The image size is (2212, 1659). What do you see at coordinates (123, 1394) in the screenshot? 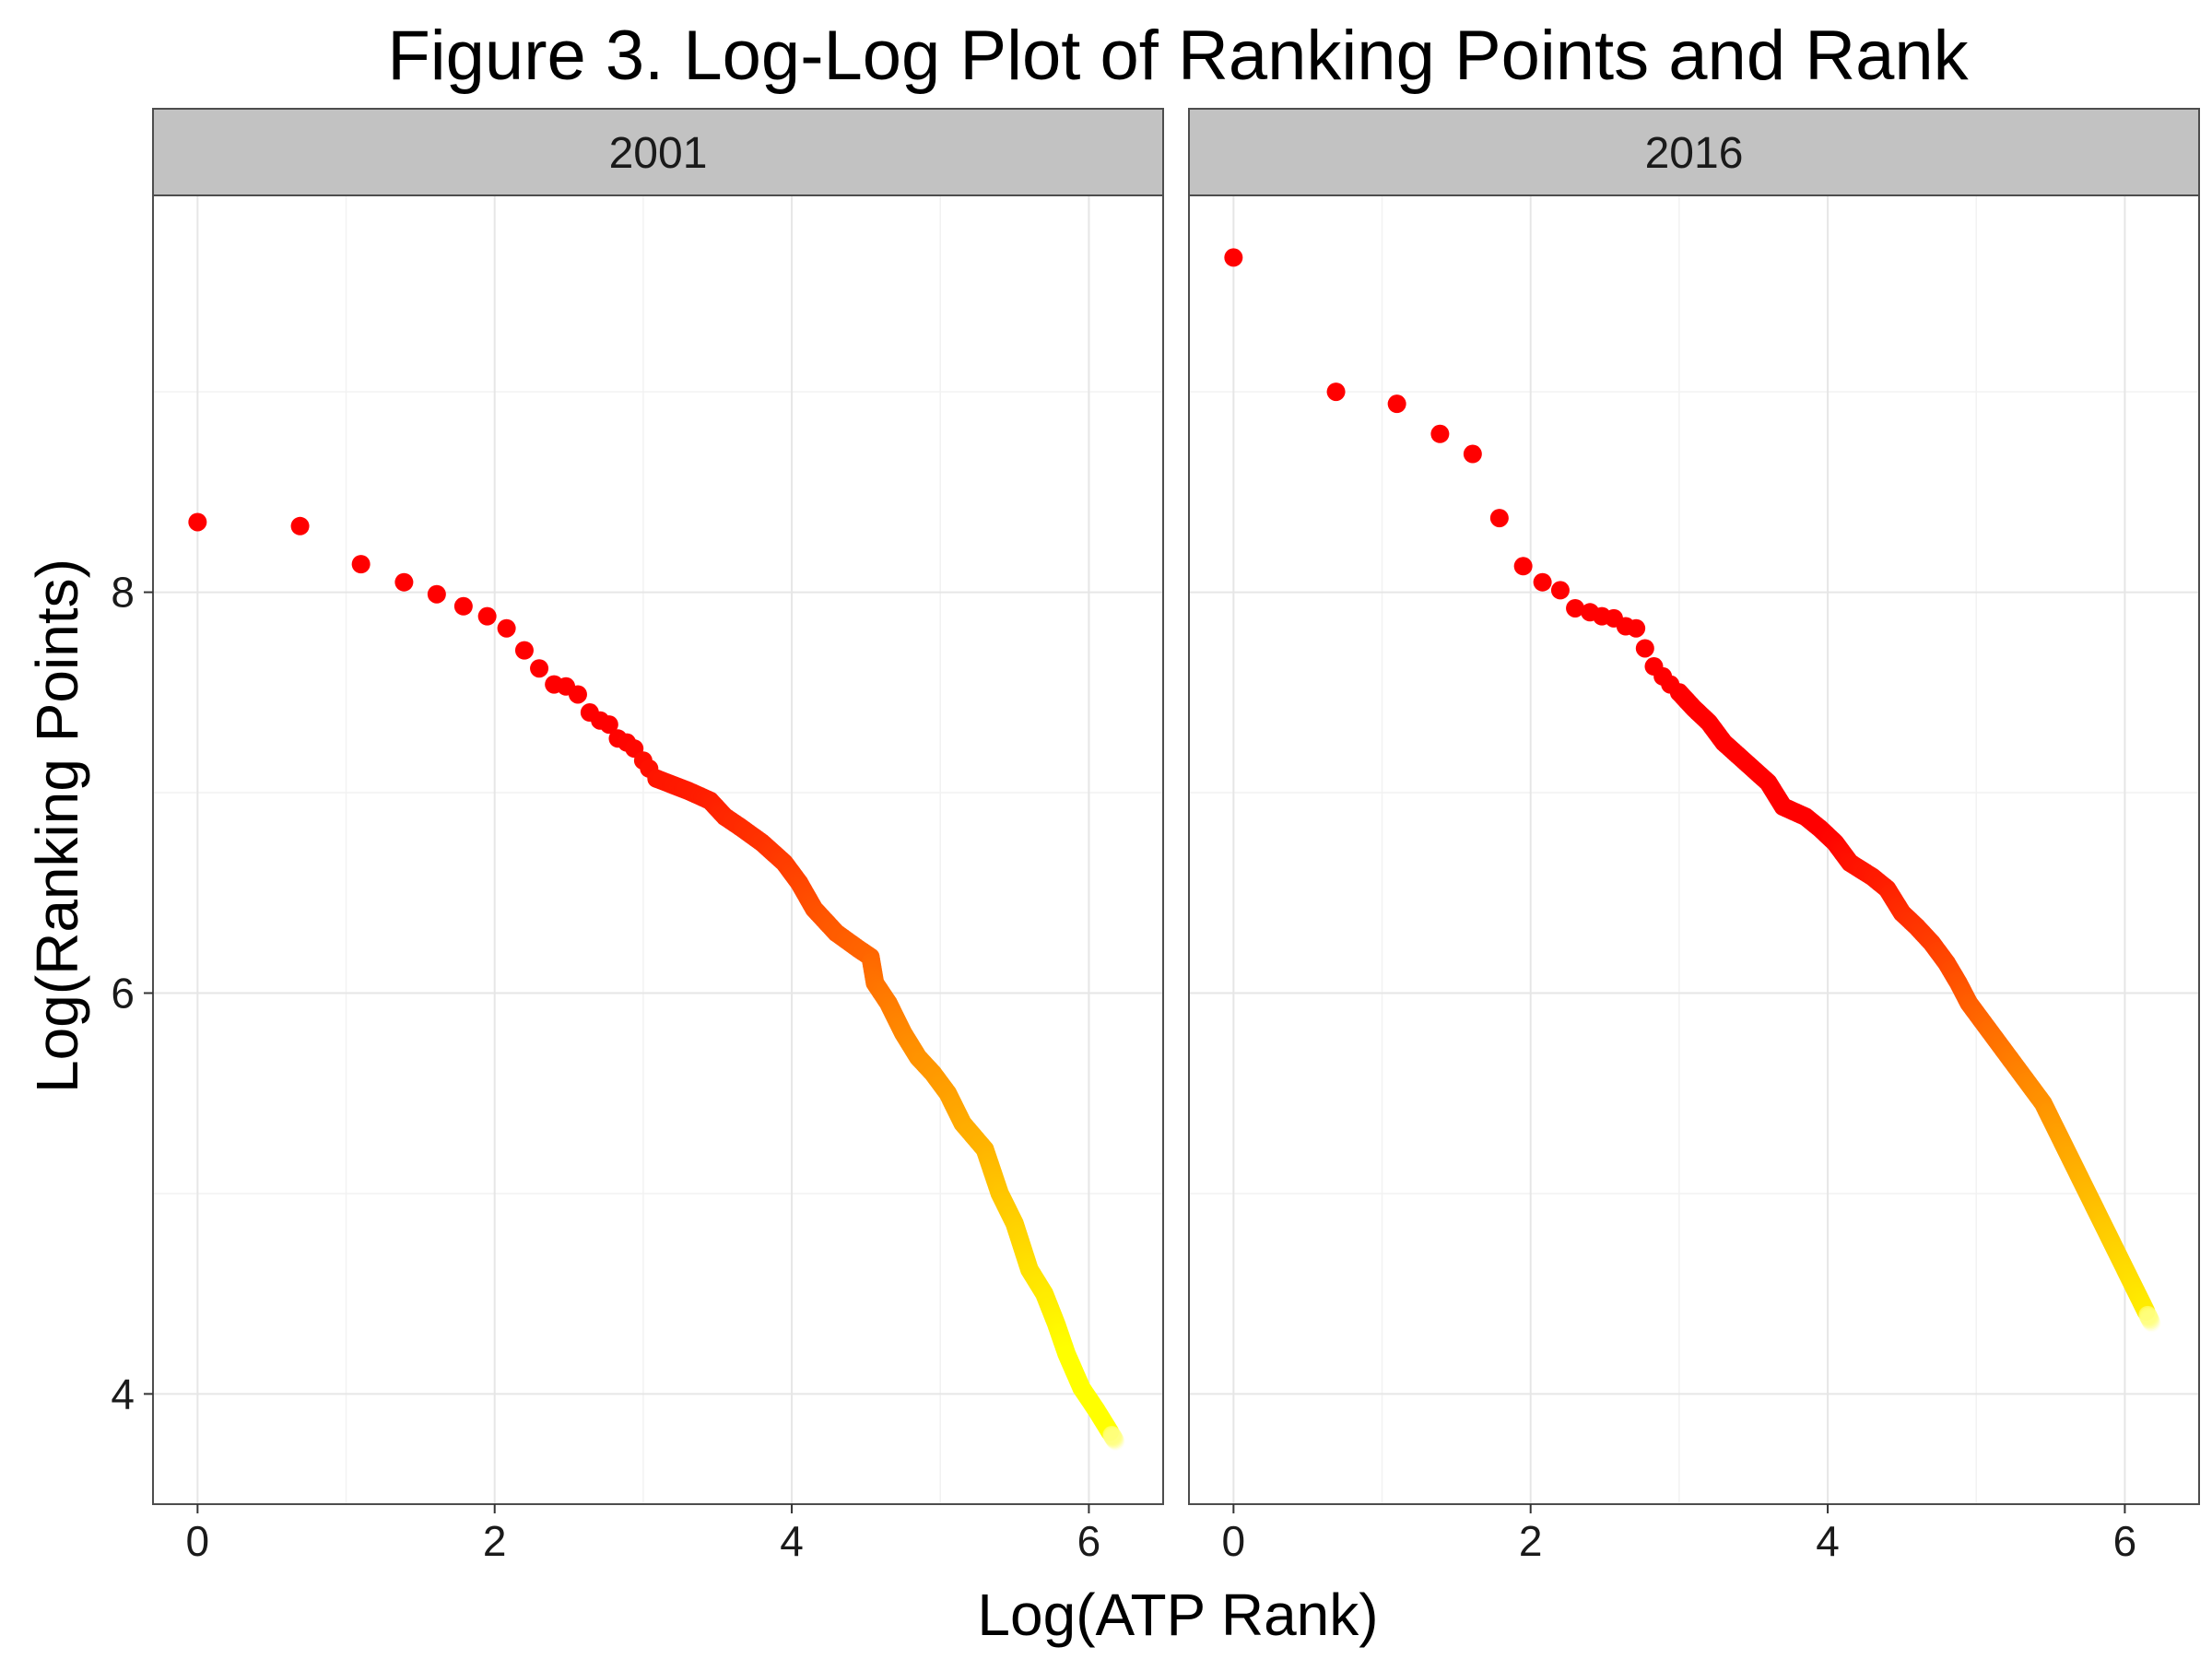
I see `y-tick-label: 4` at bounding box center [123, 1394].